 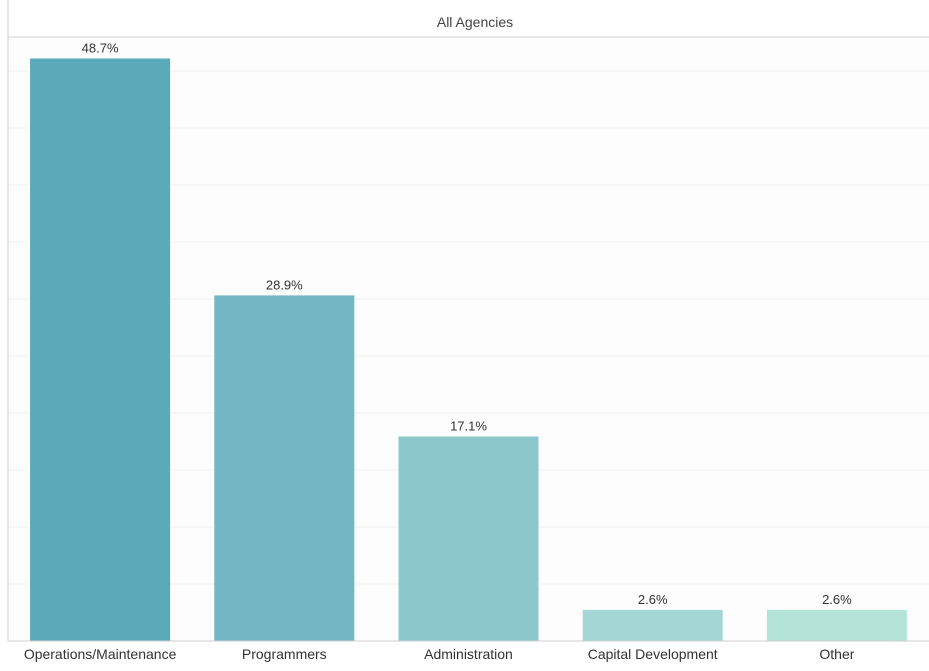 I want to click on x-tick-label: Capital Development, so click(x=653, y=654).